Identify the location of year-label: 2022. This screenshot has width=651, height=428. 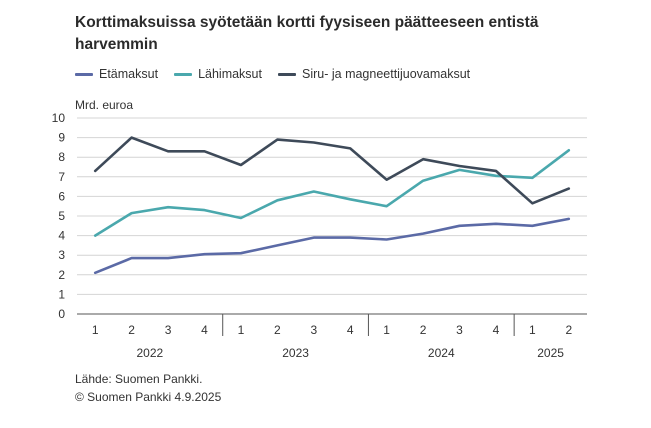
(150, 353).